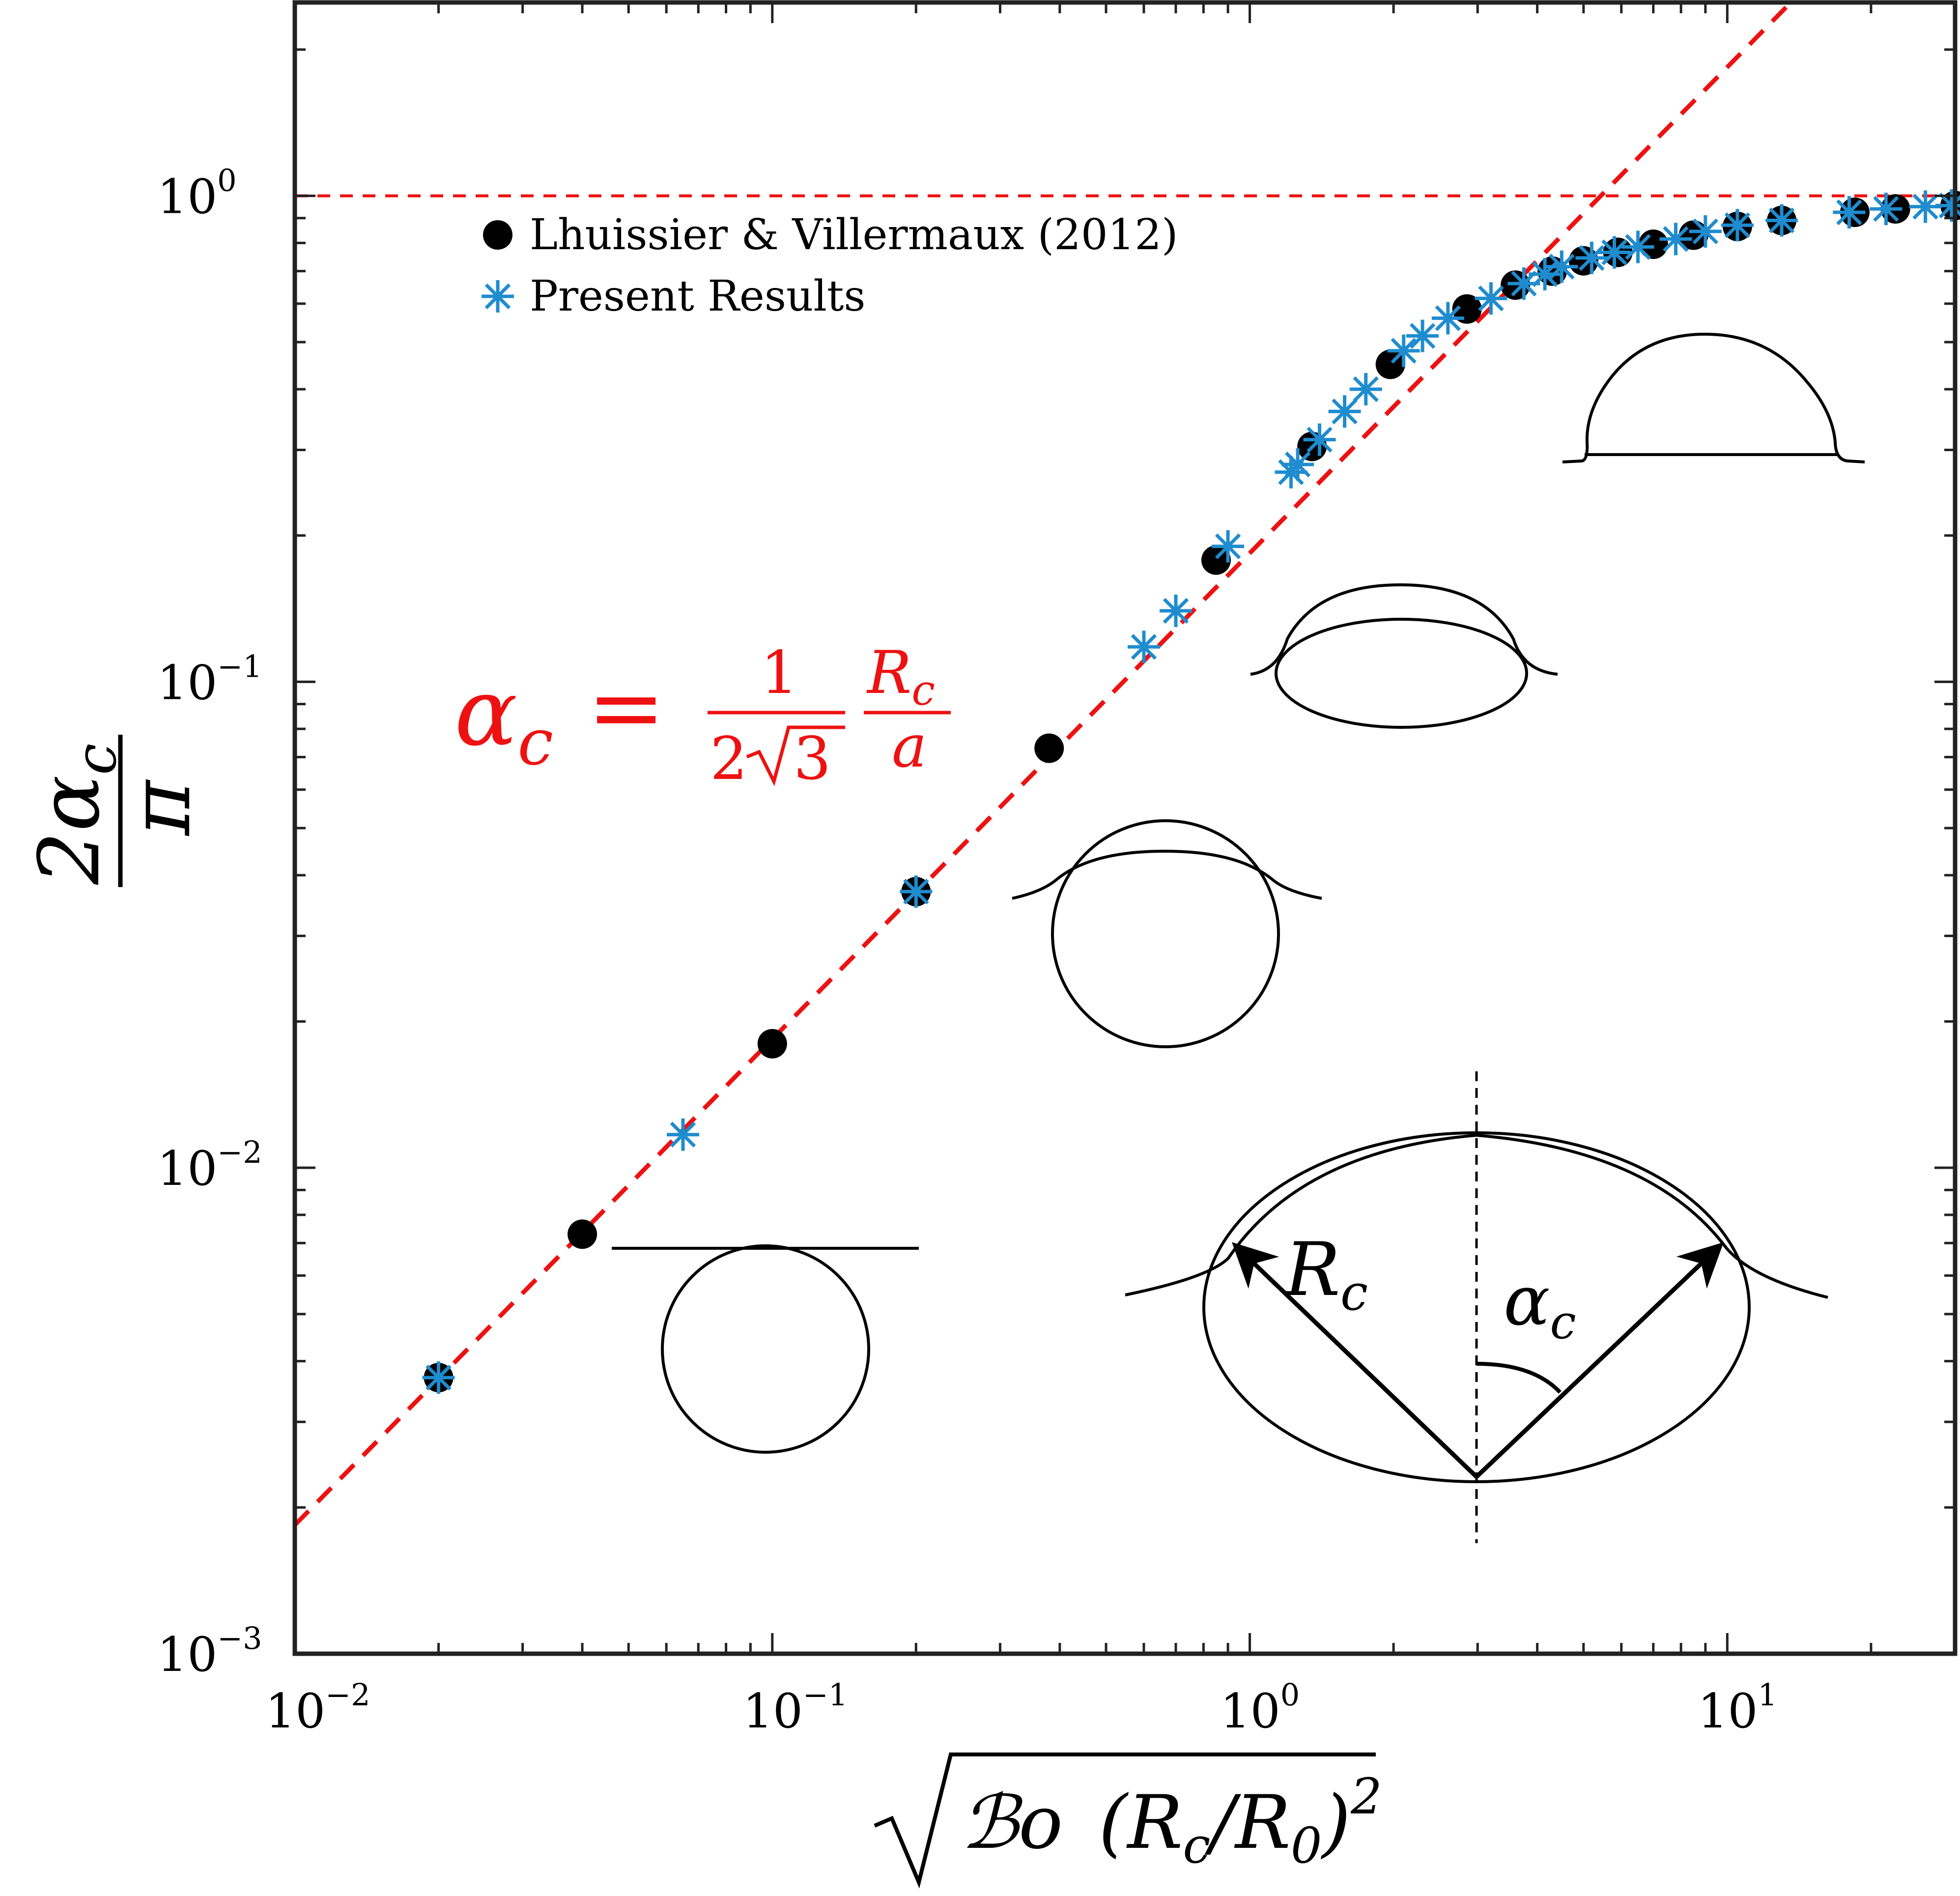 This screenshot has height=1896, width=1960. I want to click on scaling-law-annotation: αc = 1 2 3 Rc a, so click(702, 716).